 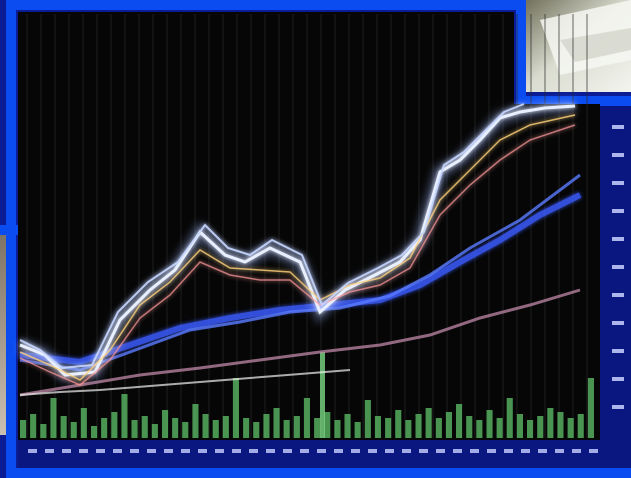 I want to click on paper-corner, so click(x=575, y=46).